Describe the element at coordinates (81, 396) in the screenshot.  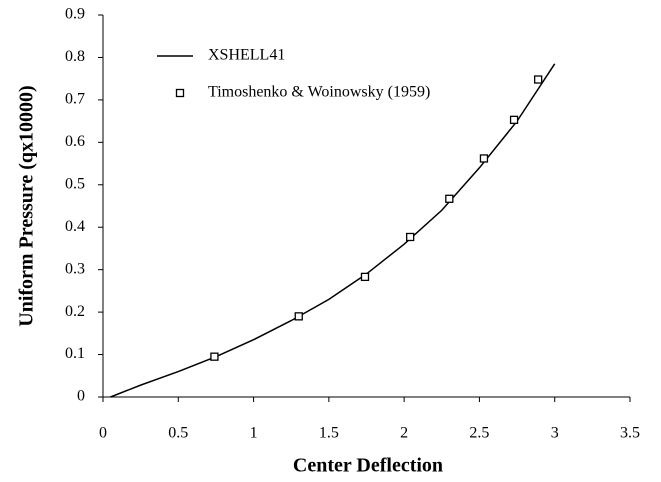
I see `y-tick-label: 0` at that location.